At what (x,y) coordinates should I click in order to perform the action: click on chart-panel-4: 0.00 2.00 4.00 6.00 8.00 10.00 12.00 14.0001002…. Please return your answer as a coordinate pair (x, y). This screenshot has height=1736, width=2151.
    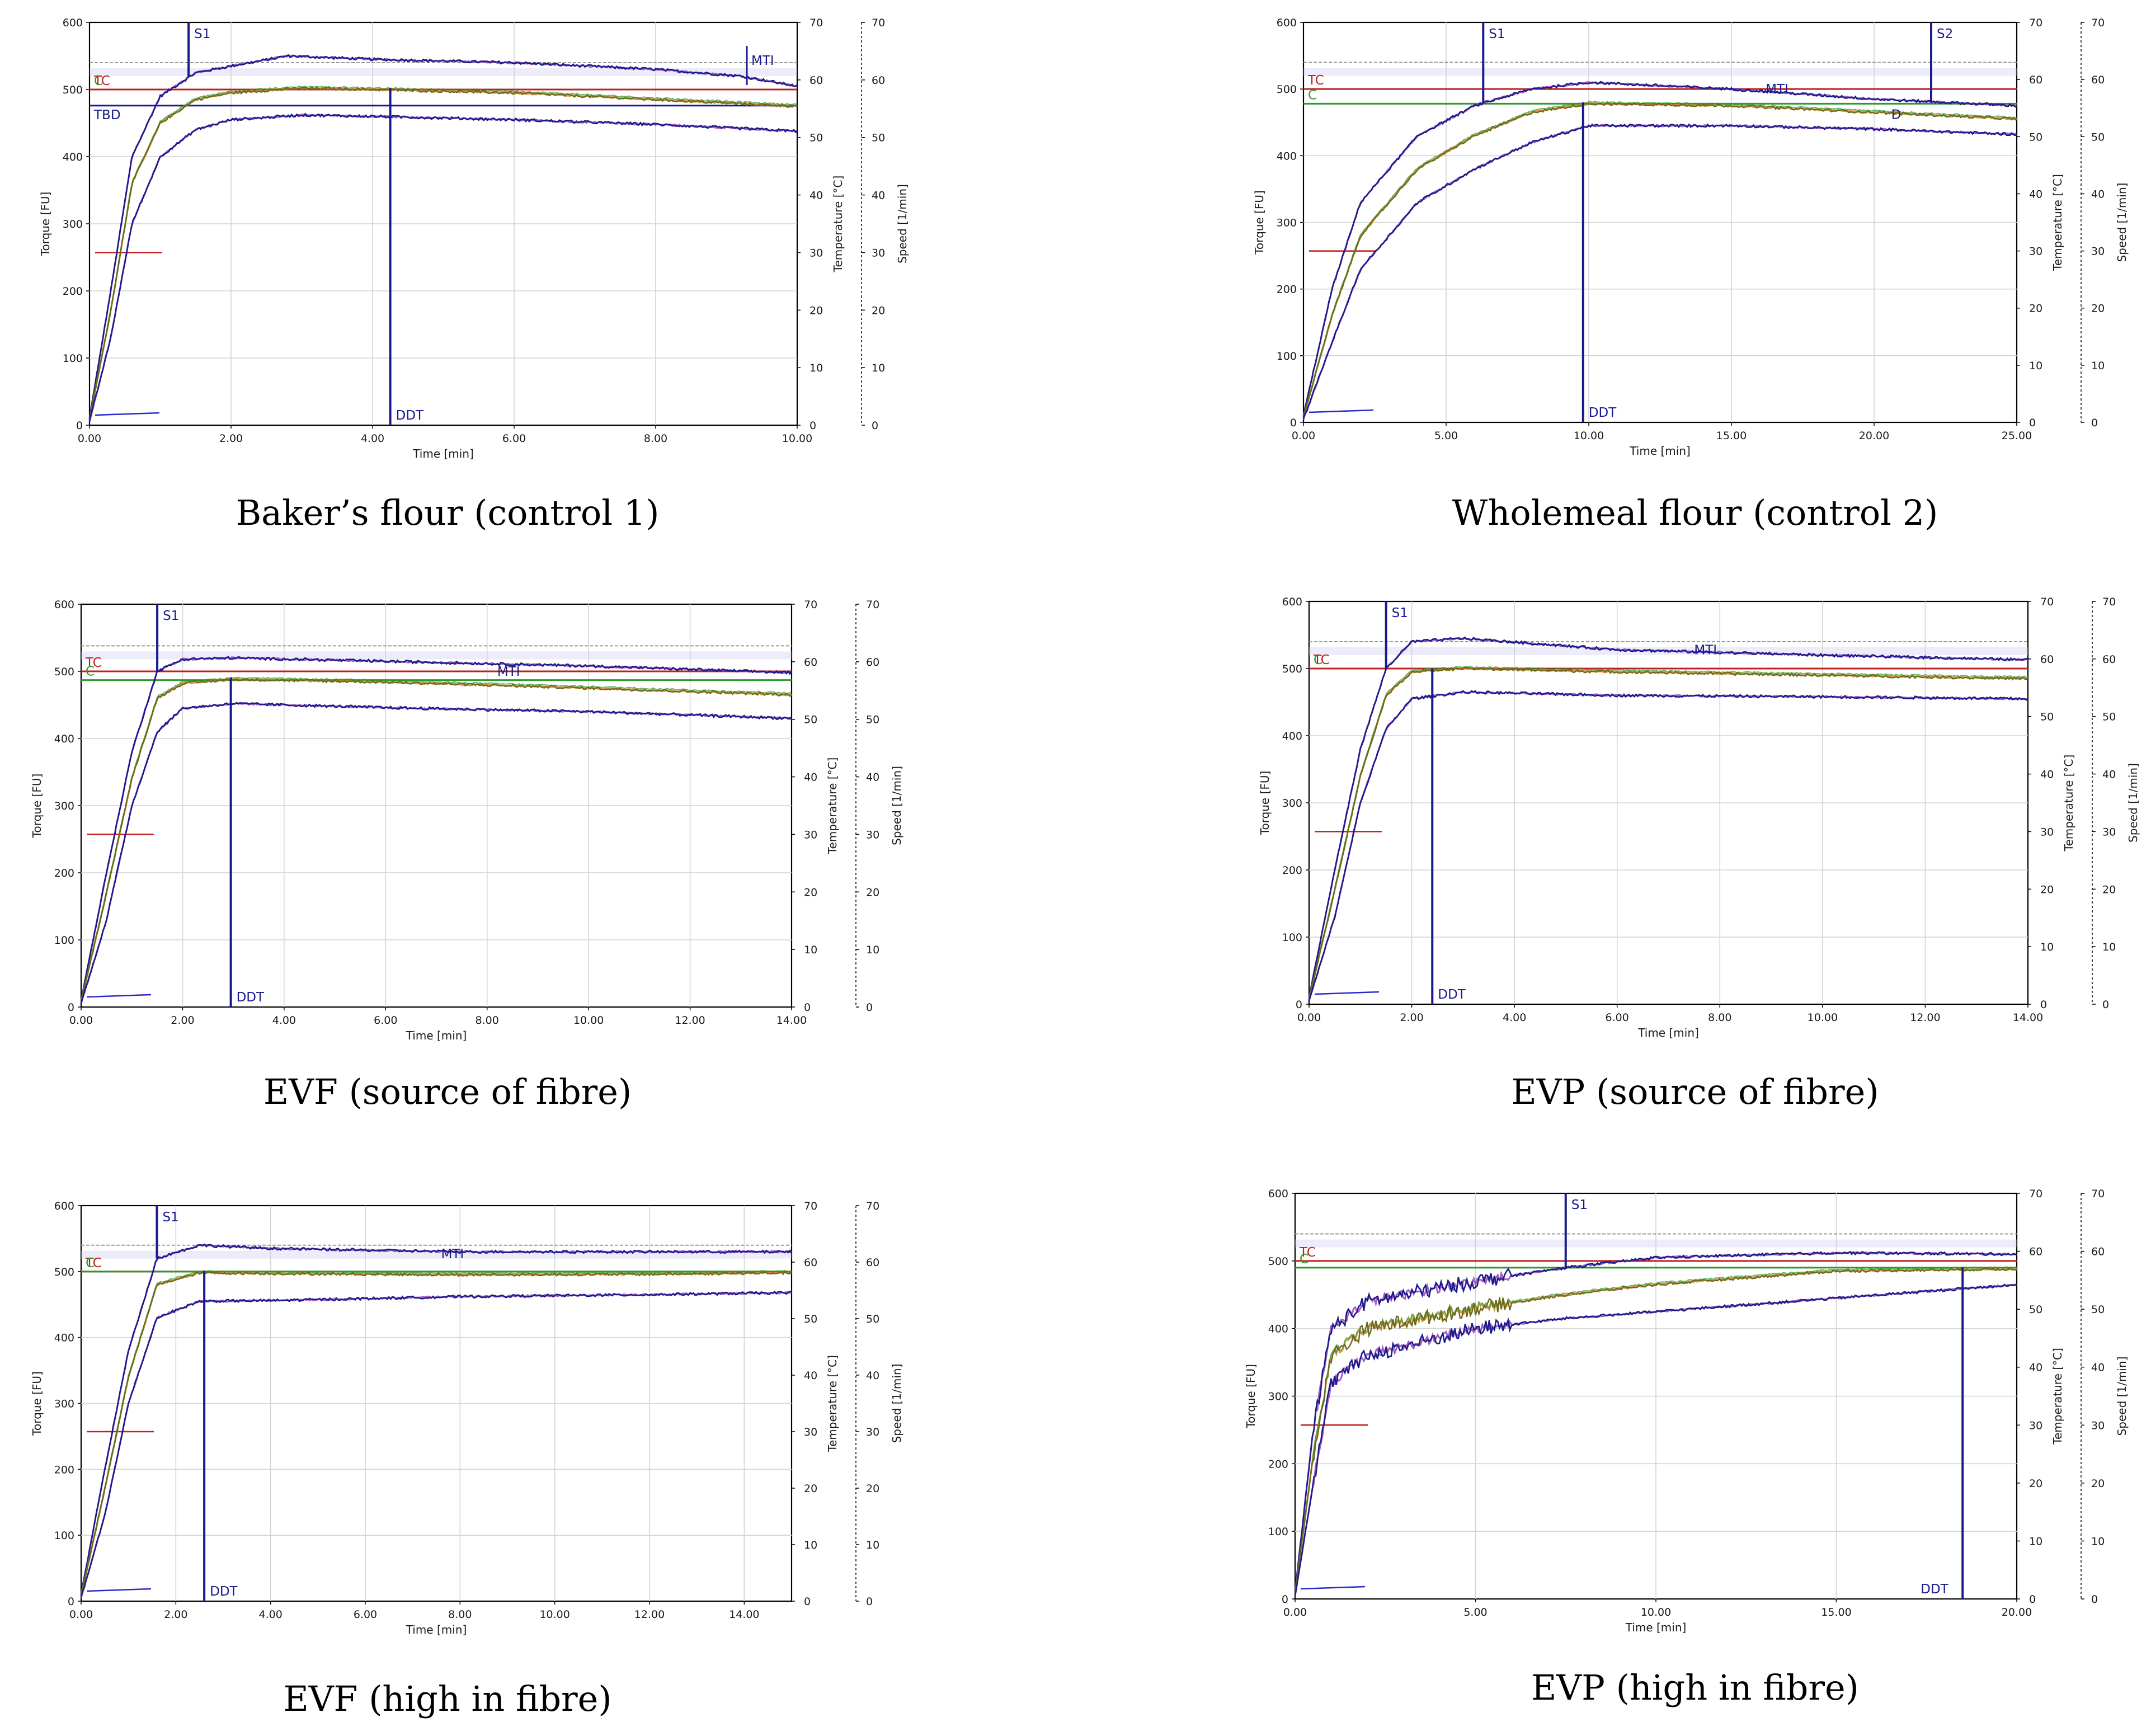
    Looking at the image, I should click on (1699, 817).